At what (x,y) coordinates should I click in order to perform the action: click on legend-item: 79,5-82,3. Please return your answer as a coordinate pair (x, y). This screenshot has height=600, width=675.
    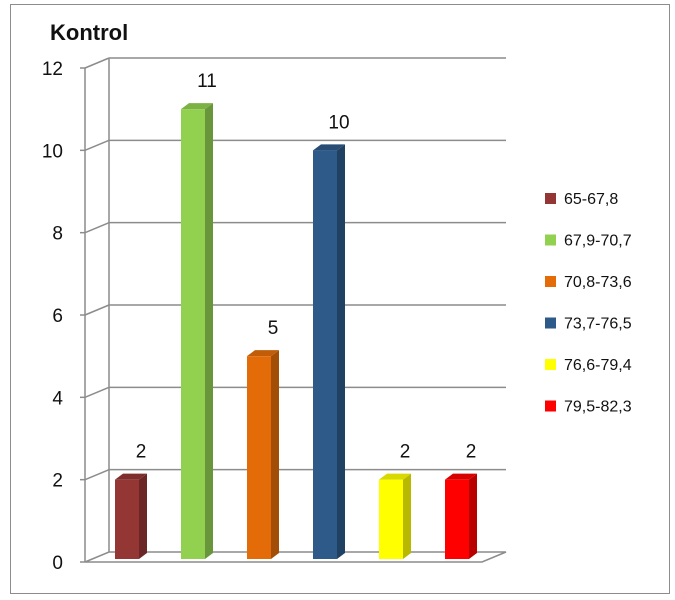
    Looking at the image, I should click on (588, 407).